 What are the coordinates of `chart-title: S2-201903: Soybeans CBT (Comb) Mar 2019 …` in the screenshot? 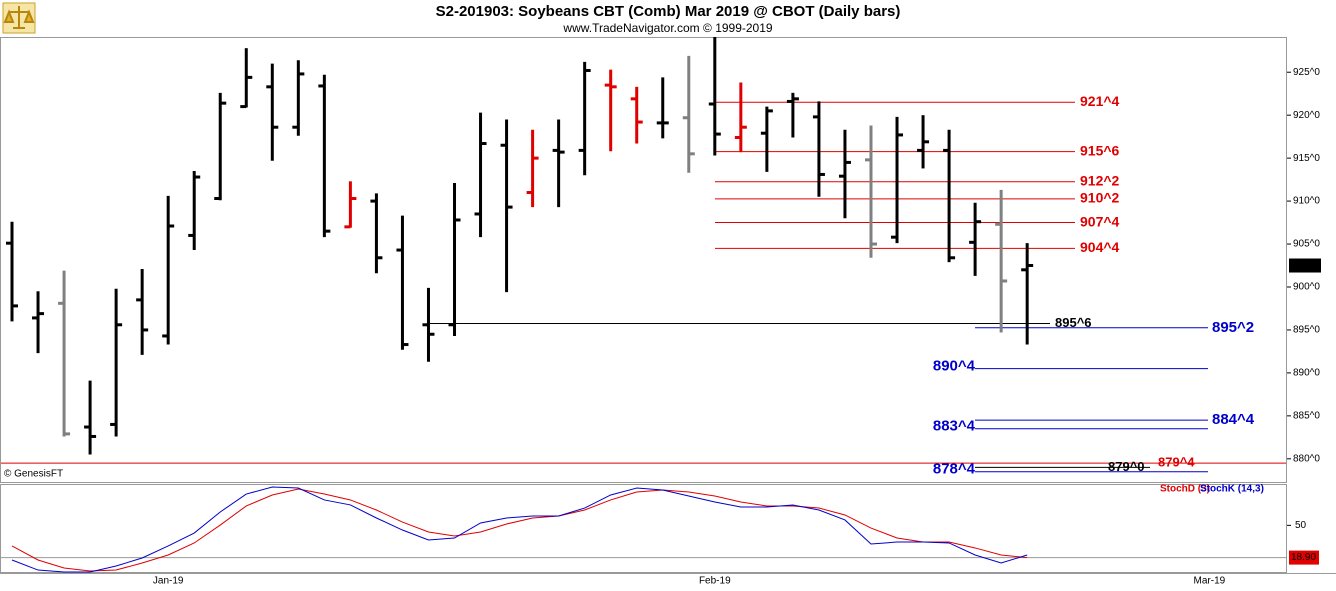 It's located at (668, 11).